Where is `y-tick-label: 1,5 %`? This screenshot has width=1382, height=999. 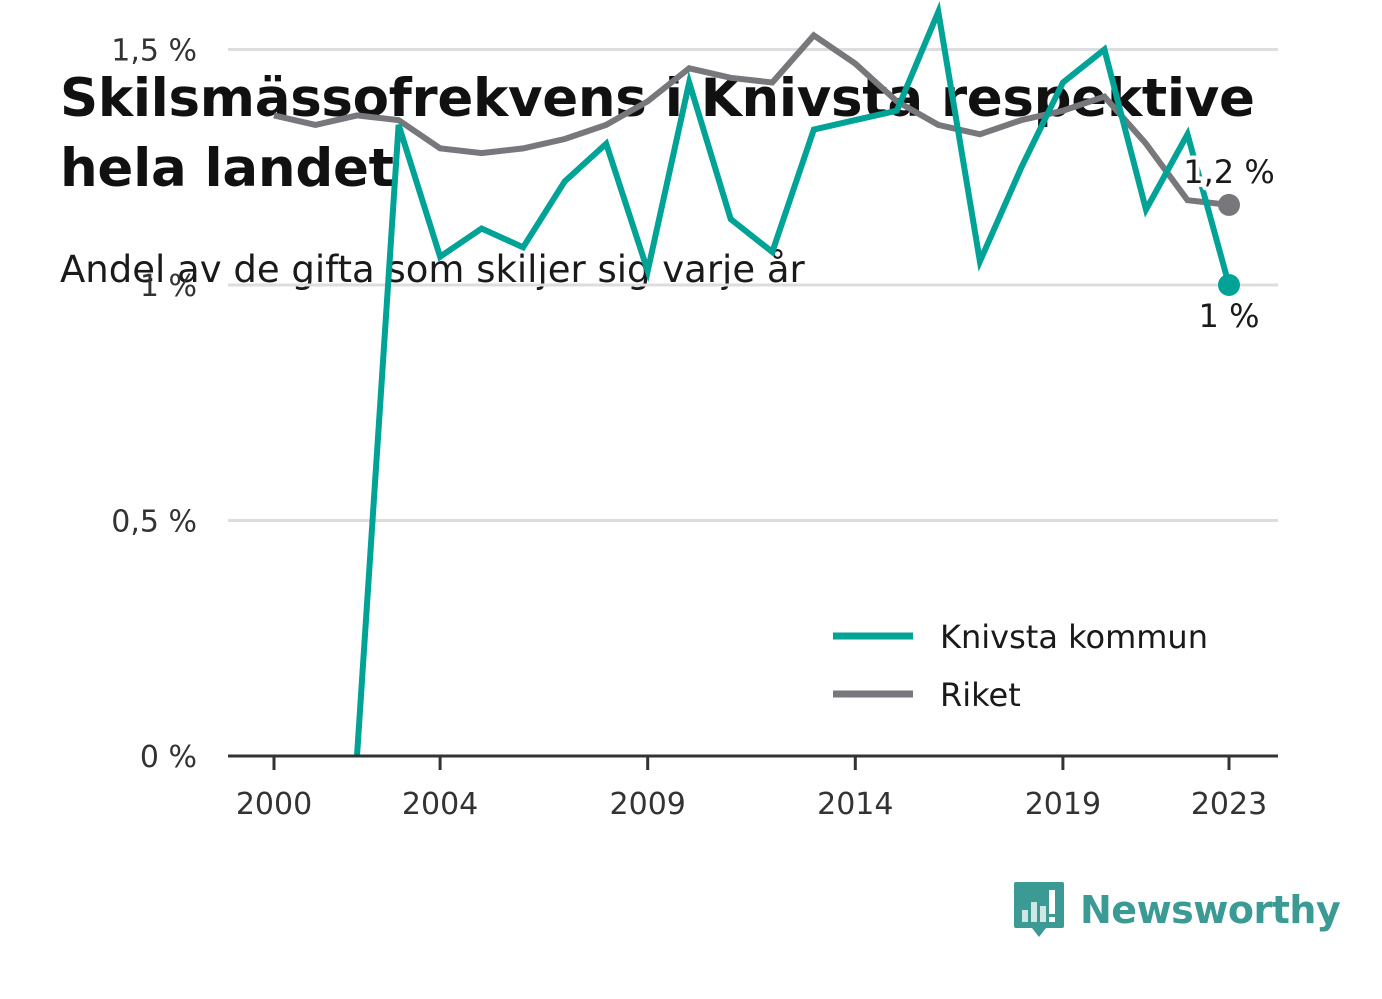
y-tick-label: 1,5 % is located at coordinates (154, 51).